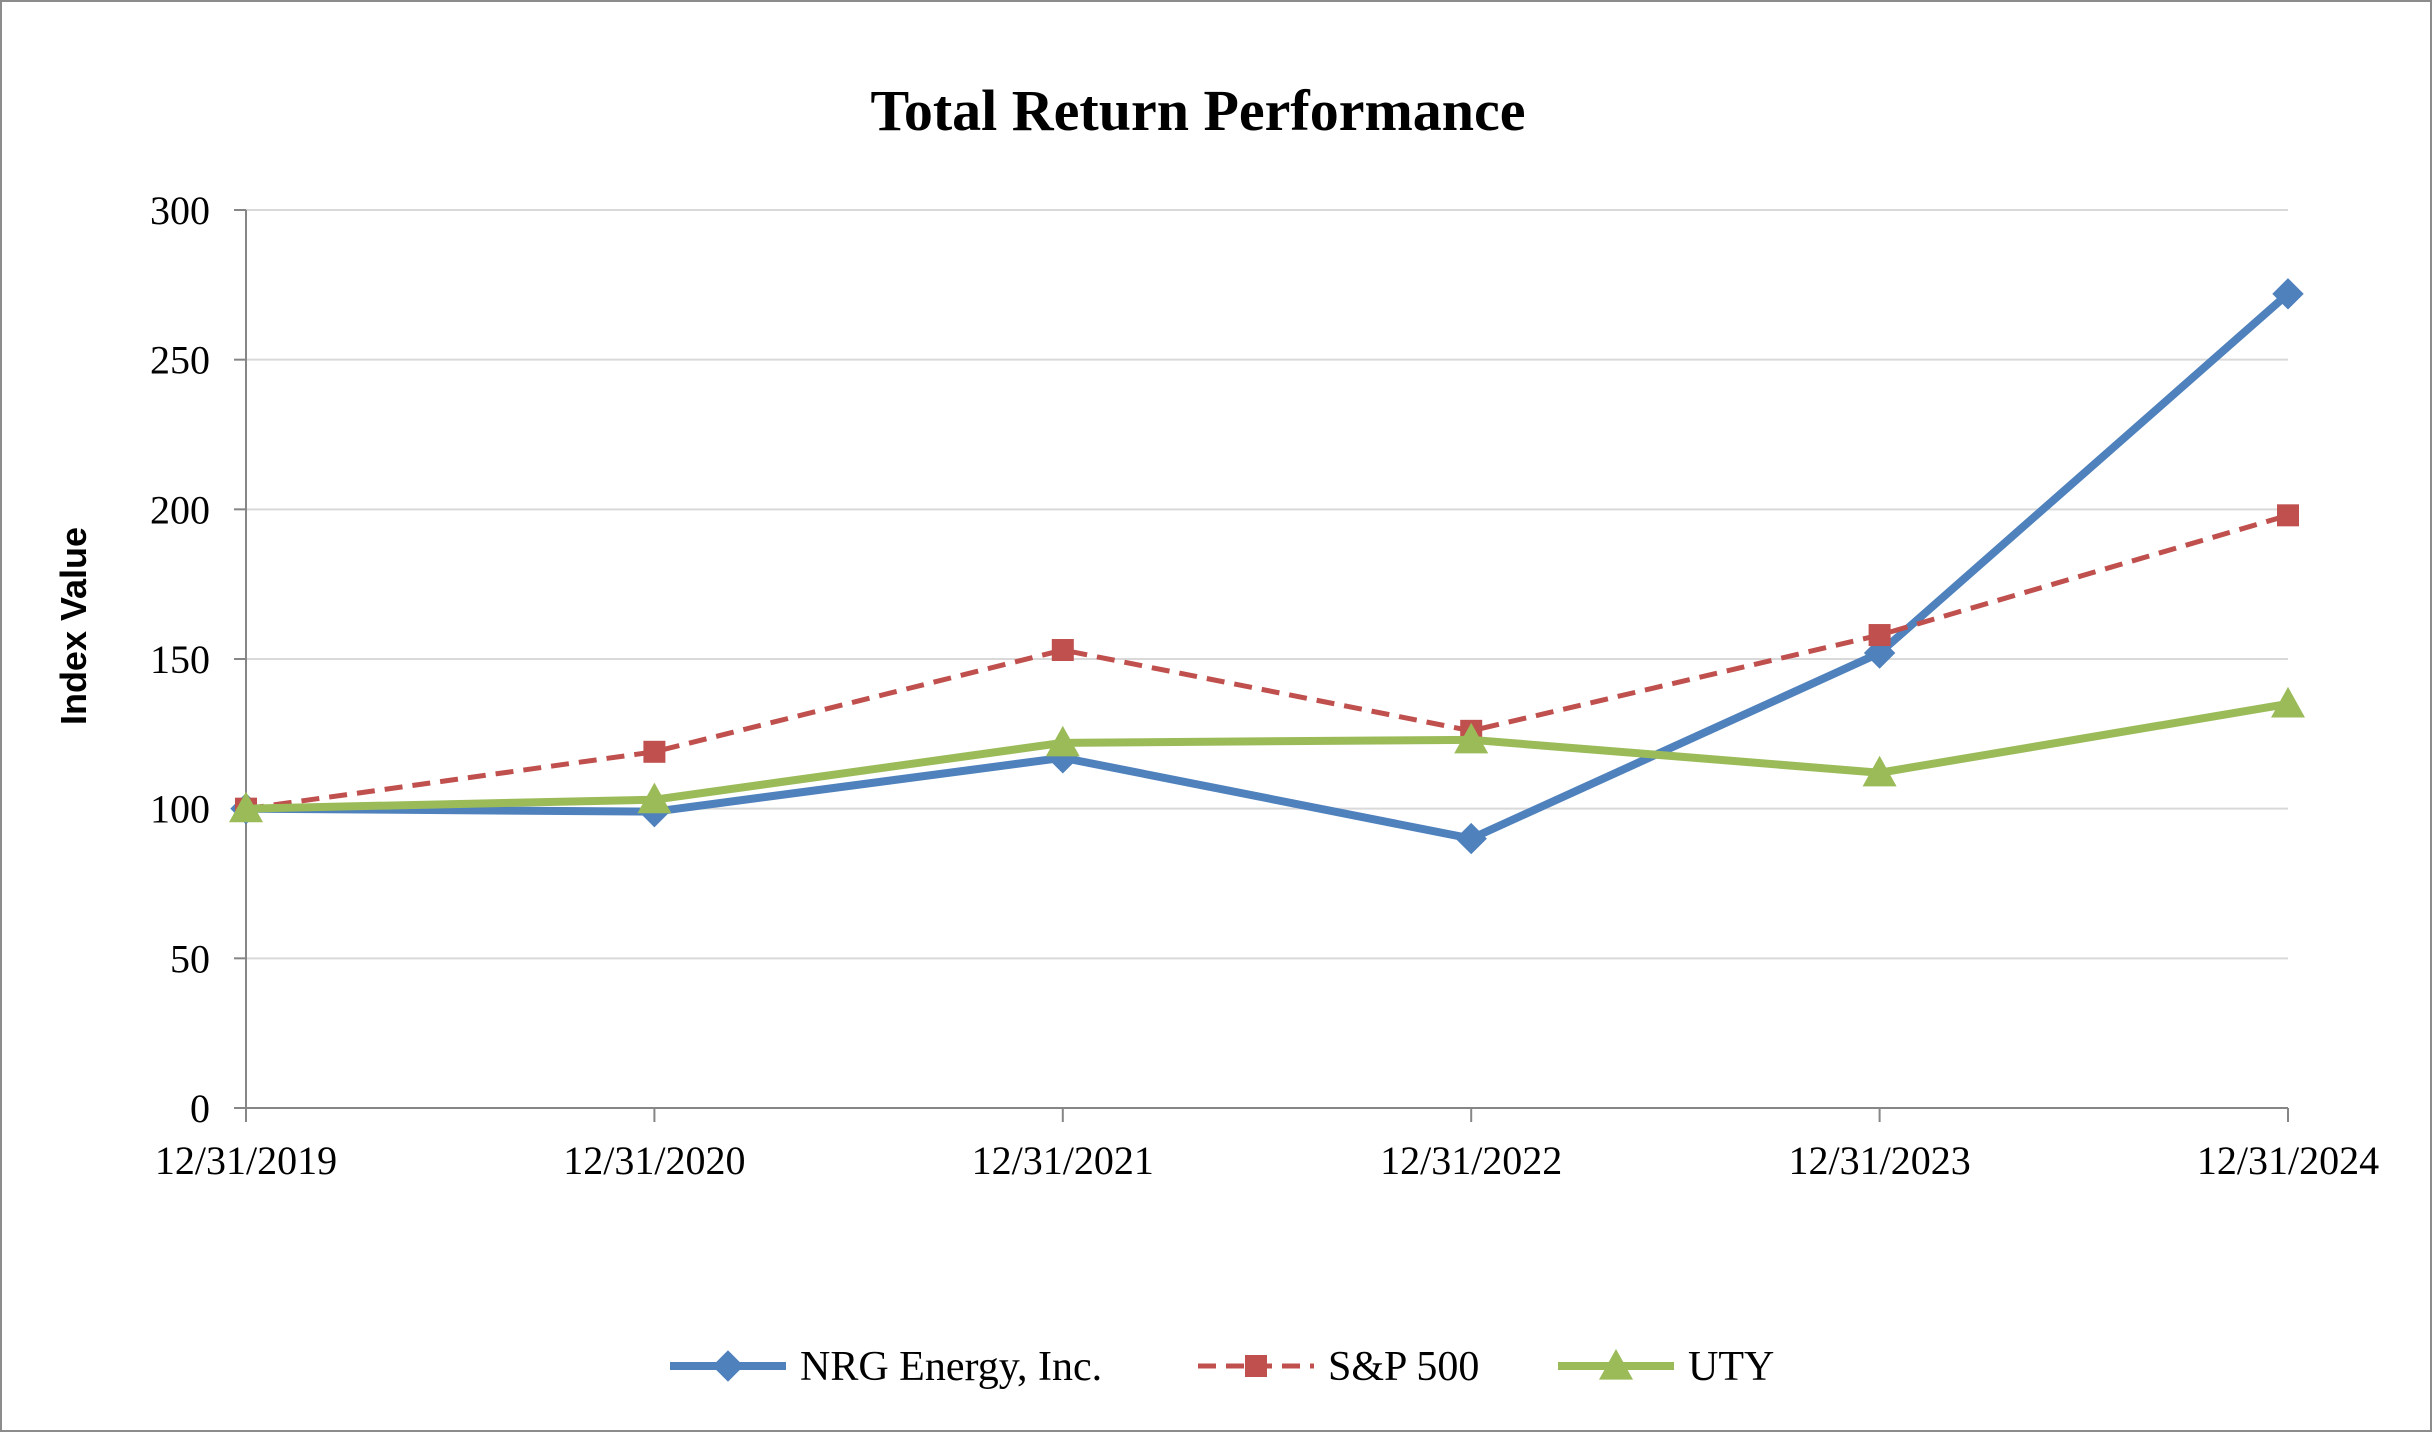 The height and width of the screenshot is (1434, 2432). I want to click on legend-label-1: S&P 500, so click(1403, 1367).